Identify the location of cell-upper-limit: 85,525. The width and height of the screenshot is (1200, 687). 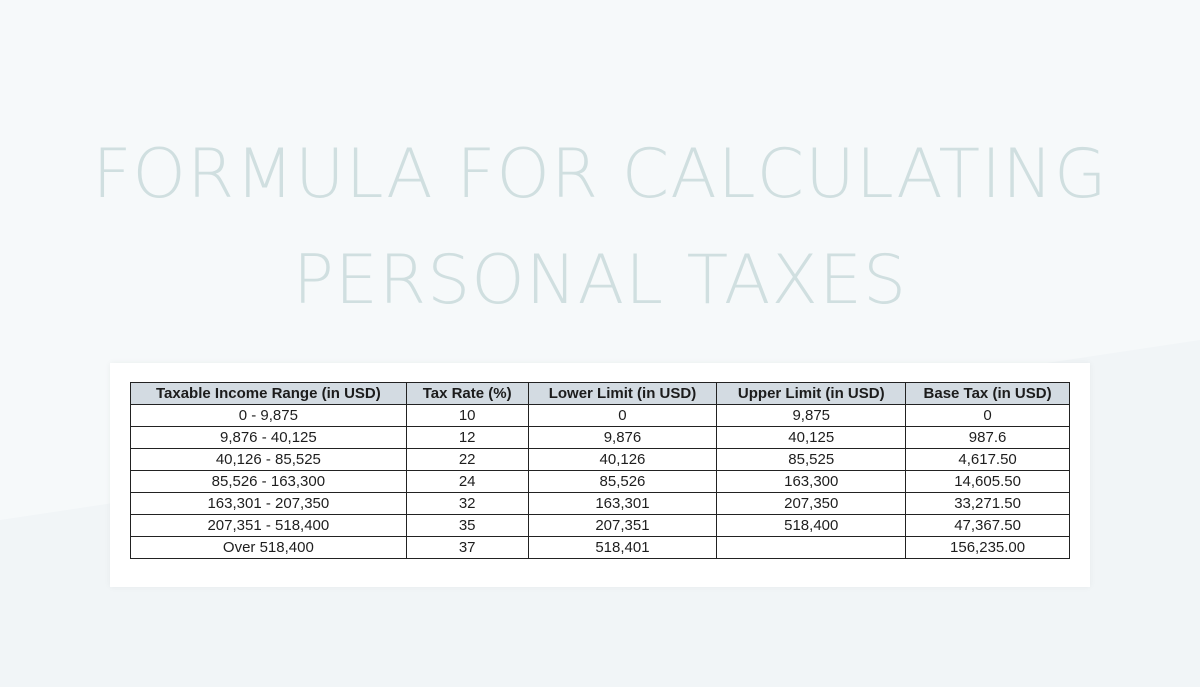
(811, 459).